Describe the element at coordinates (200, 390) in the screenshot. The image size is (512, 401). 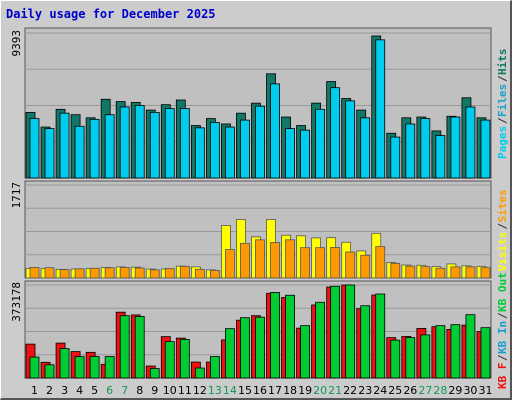
I see `day-tick-label: 12` at that location.